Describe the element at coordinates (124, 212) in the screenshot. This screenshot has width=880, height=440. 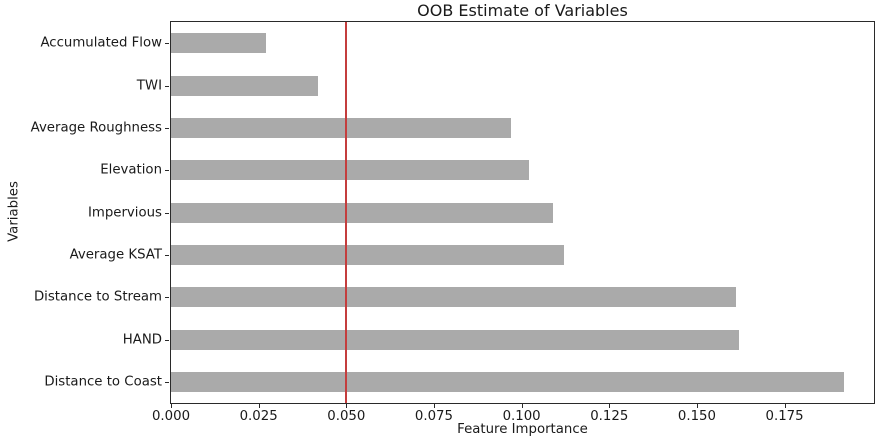
I see `y-tick-label: Impervious` at that location.